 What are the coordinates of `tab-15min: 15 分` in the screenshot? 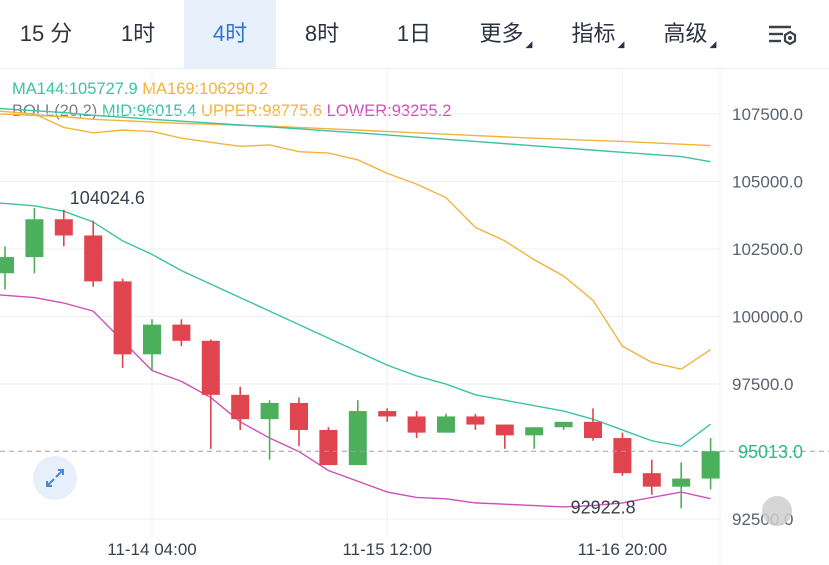 It's located at (46, 34).